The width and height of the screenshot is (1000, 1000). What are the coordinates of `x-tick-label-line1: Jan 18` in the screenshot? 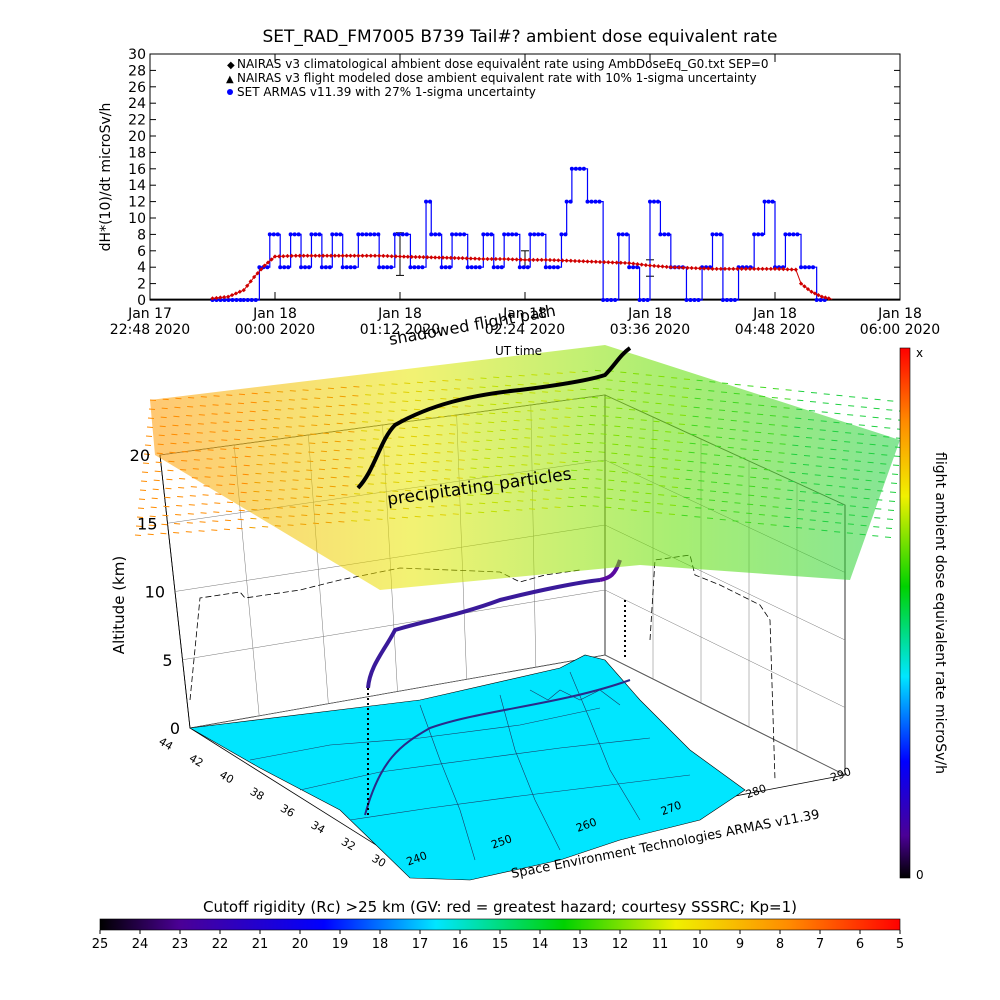 It's located at (274, 314).